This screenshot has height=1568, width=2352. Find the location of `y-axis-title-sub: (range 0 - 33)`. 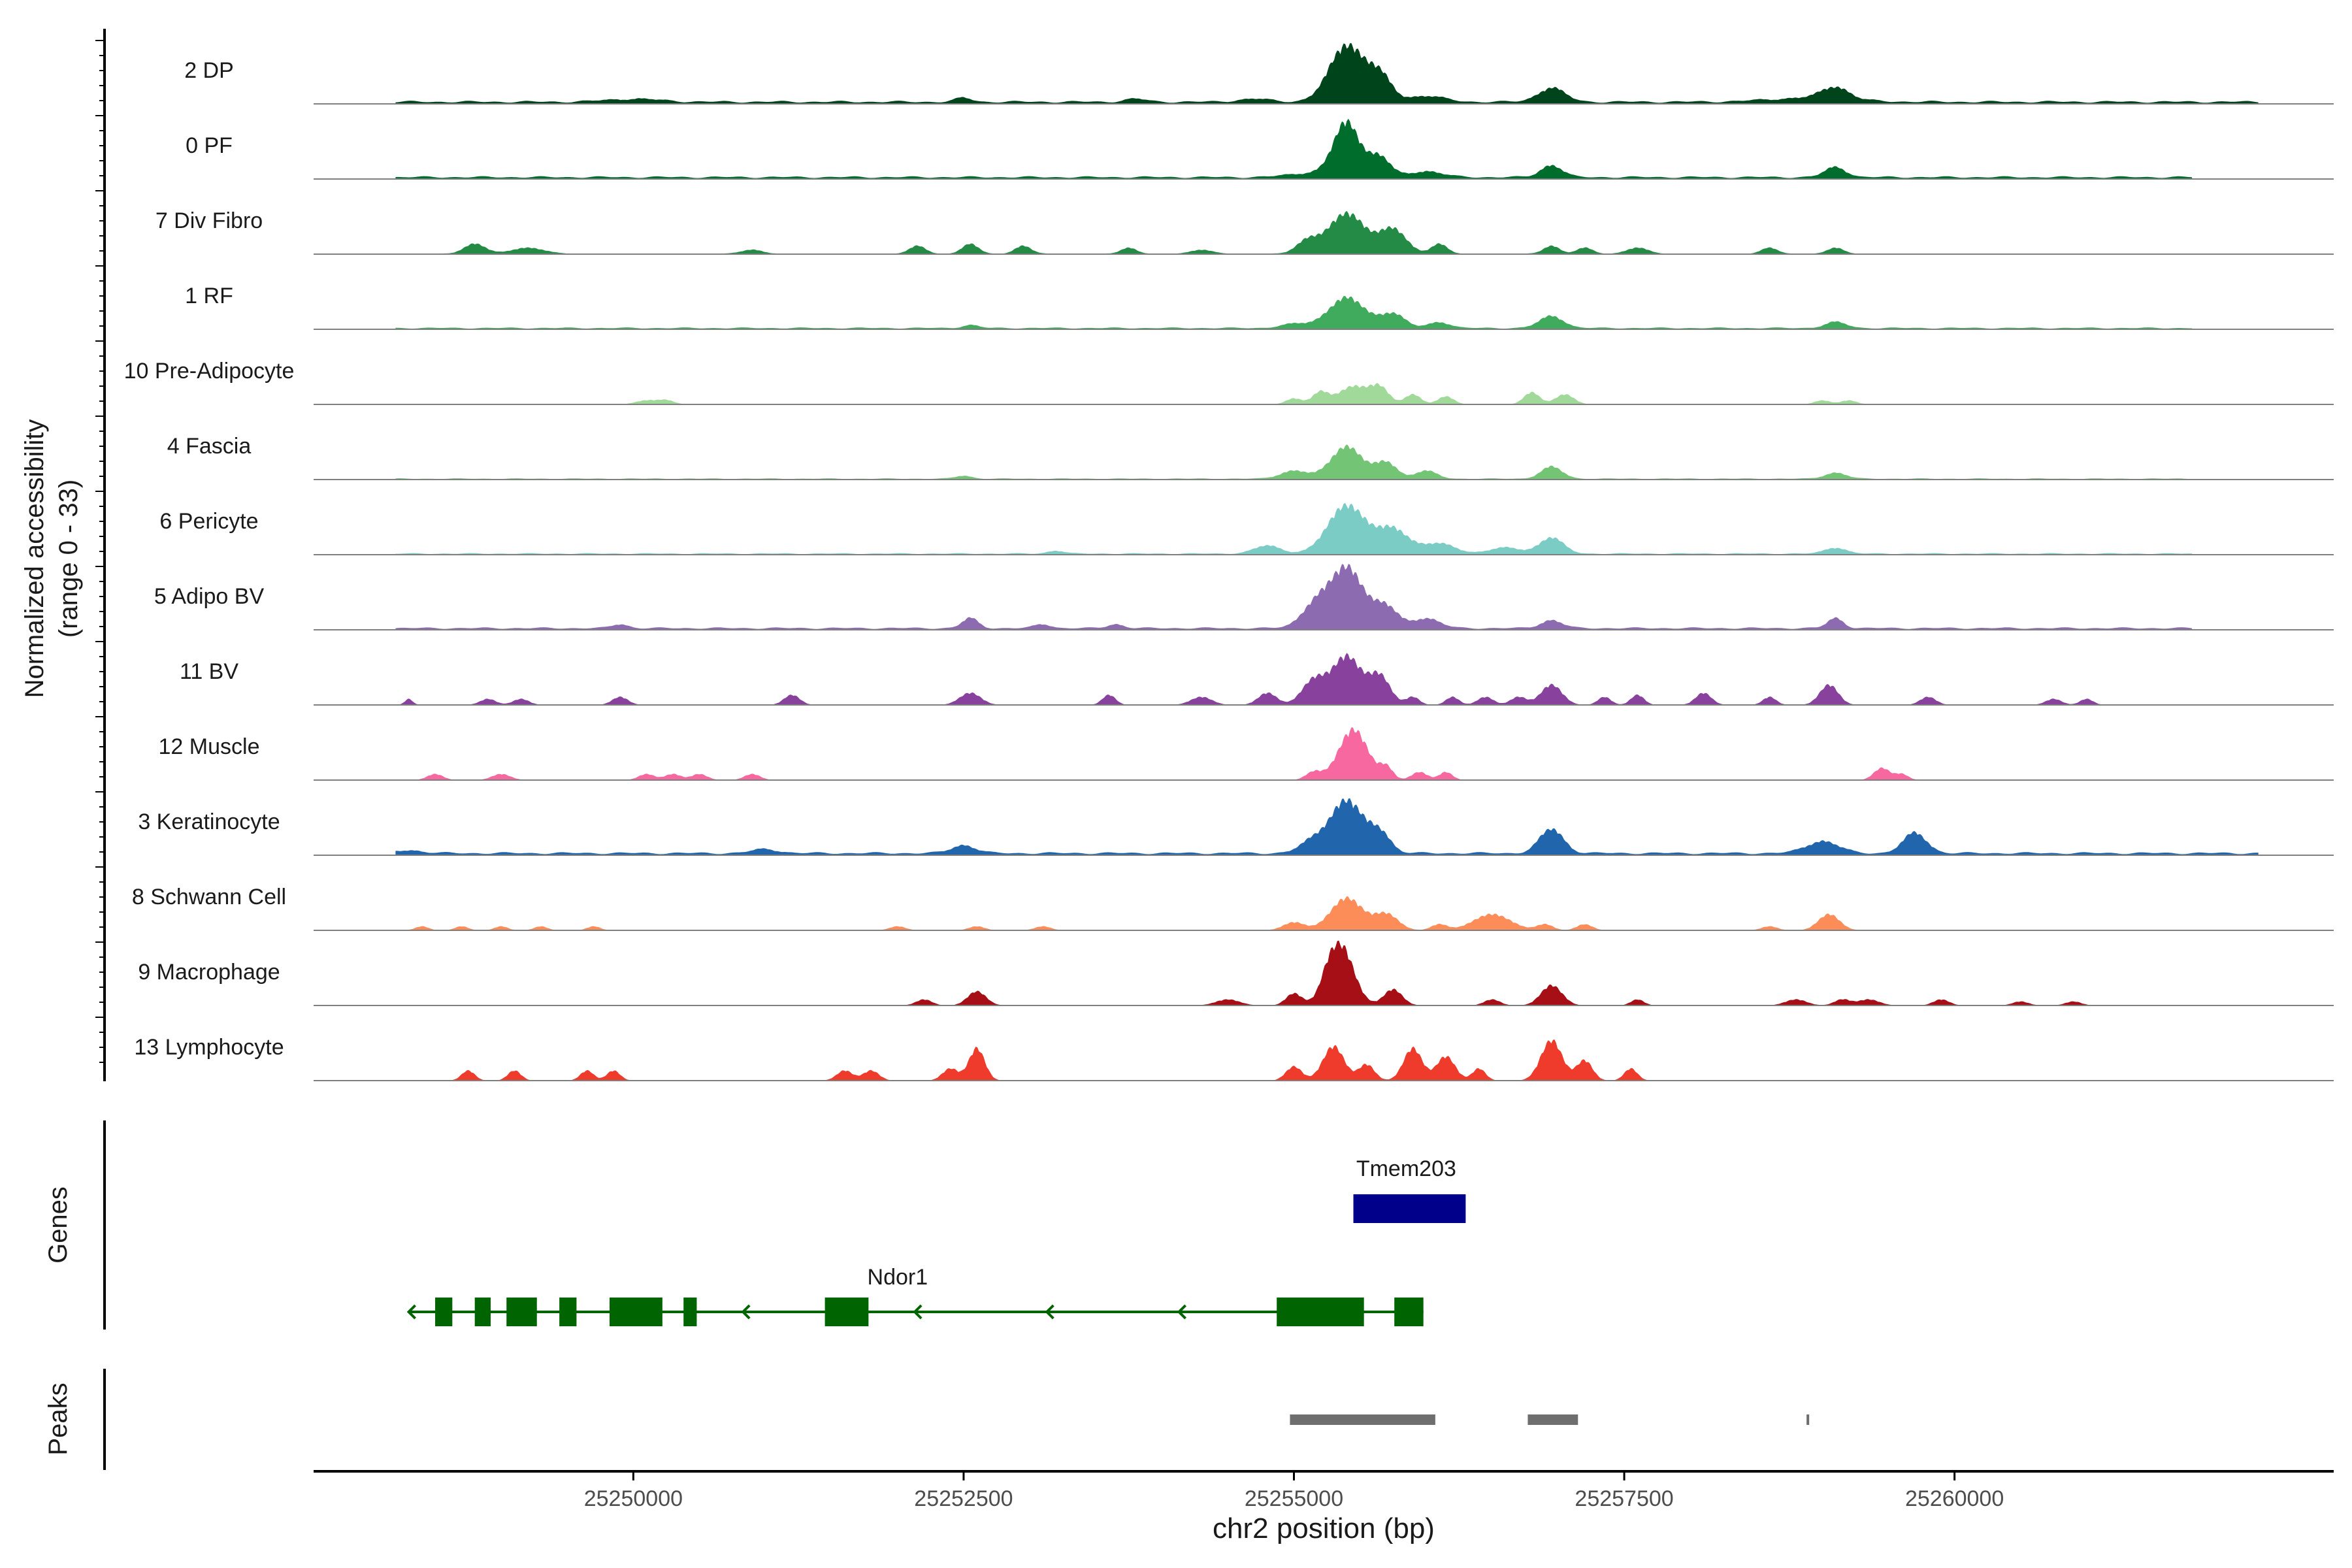

y-axis-title-sub: (range 0 - 33) is located at coordinates (68, 559).